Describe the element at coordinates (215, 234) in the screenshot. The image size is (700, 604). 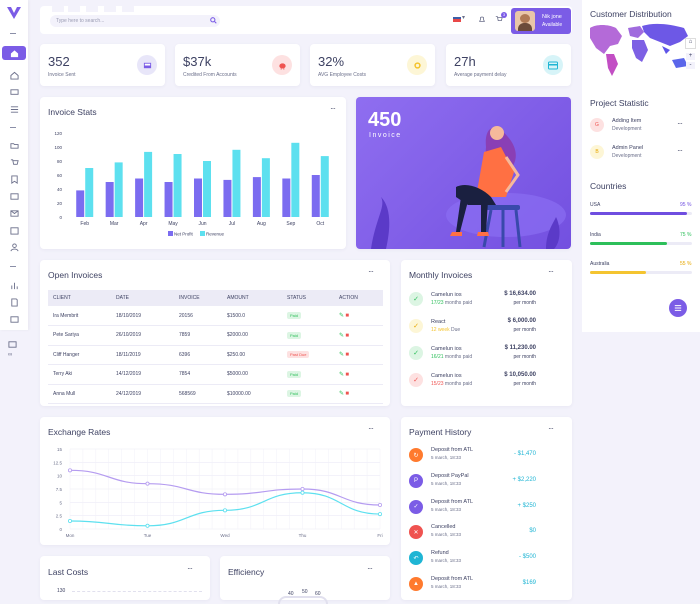
I see `legend-label: Revenue` at that location.